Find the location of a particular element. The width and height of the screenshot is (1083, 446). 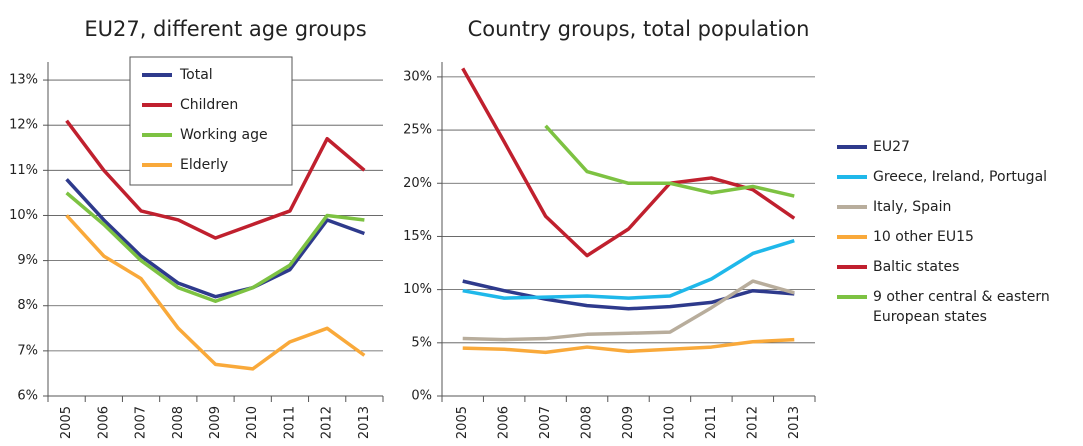

legend-label: Baltic states is located at coordinates (916, 267).